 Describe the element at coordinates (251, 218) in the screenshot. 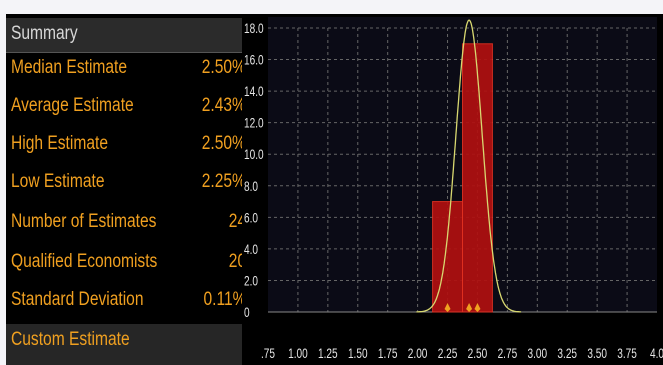

I see `y-tick-label: 6.0` at that location.